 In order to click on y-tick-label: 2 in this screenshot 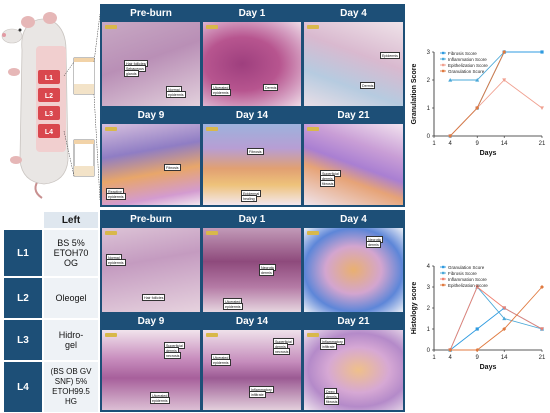, I will do `click(429, 81)`.